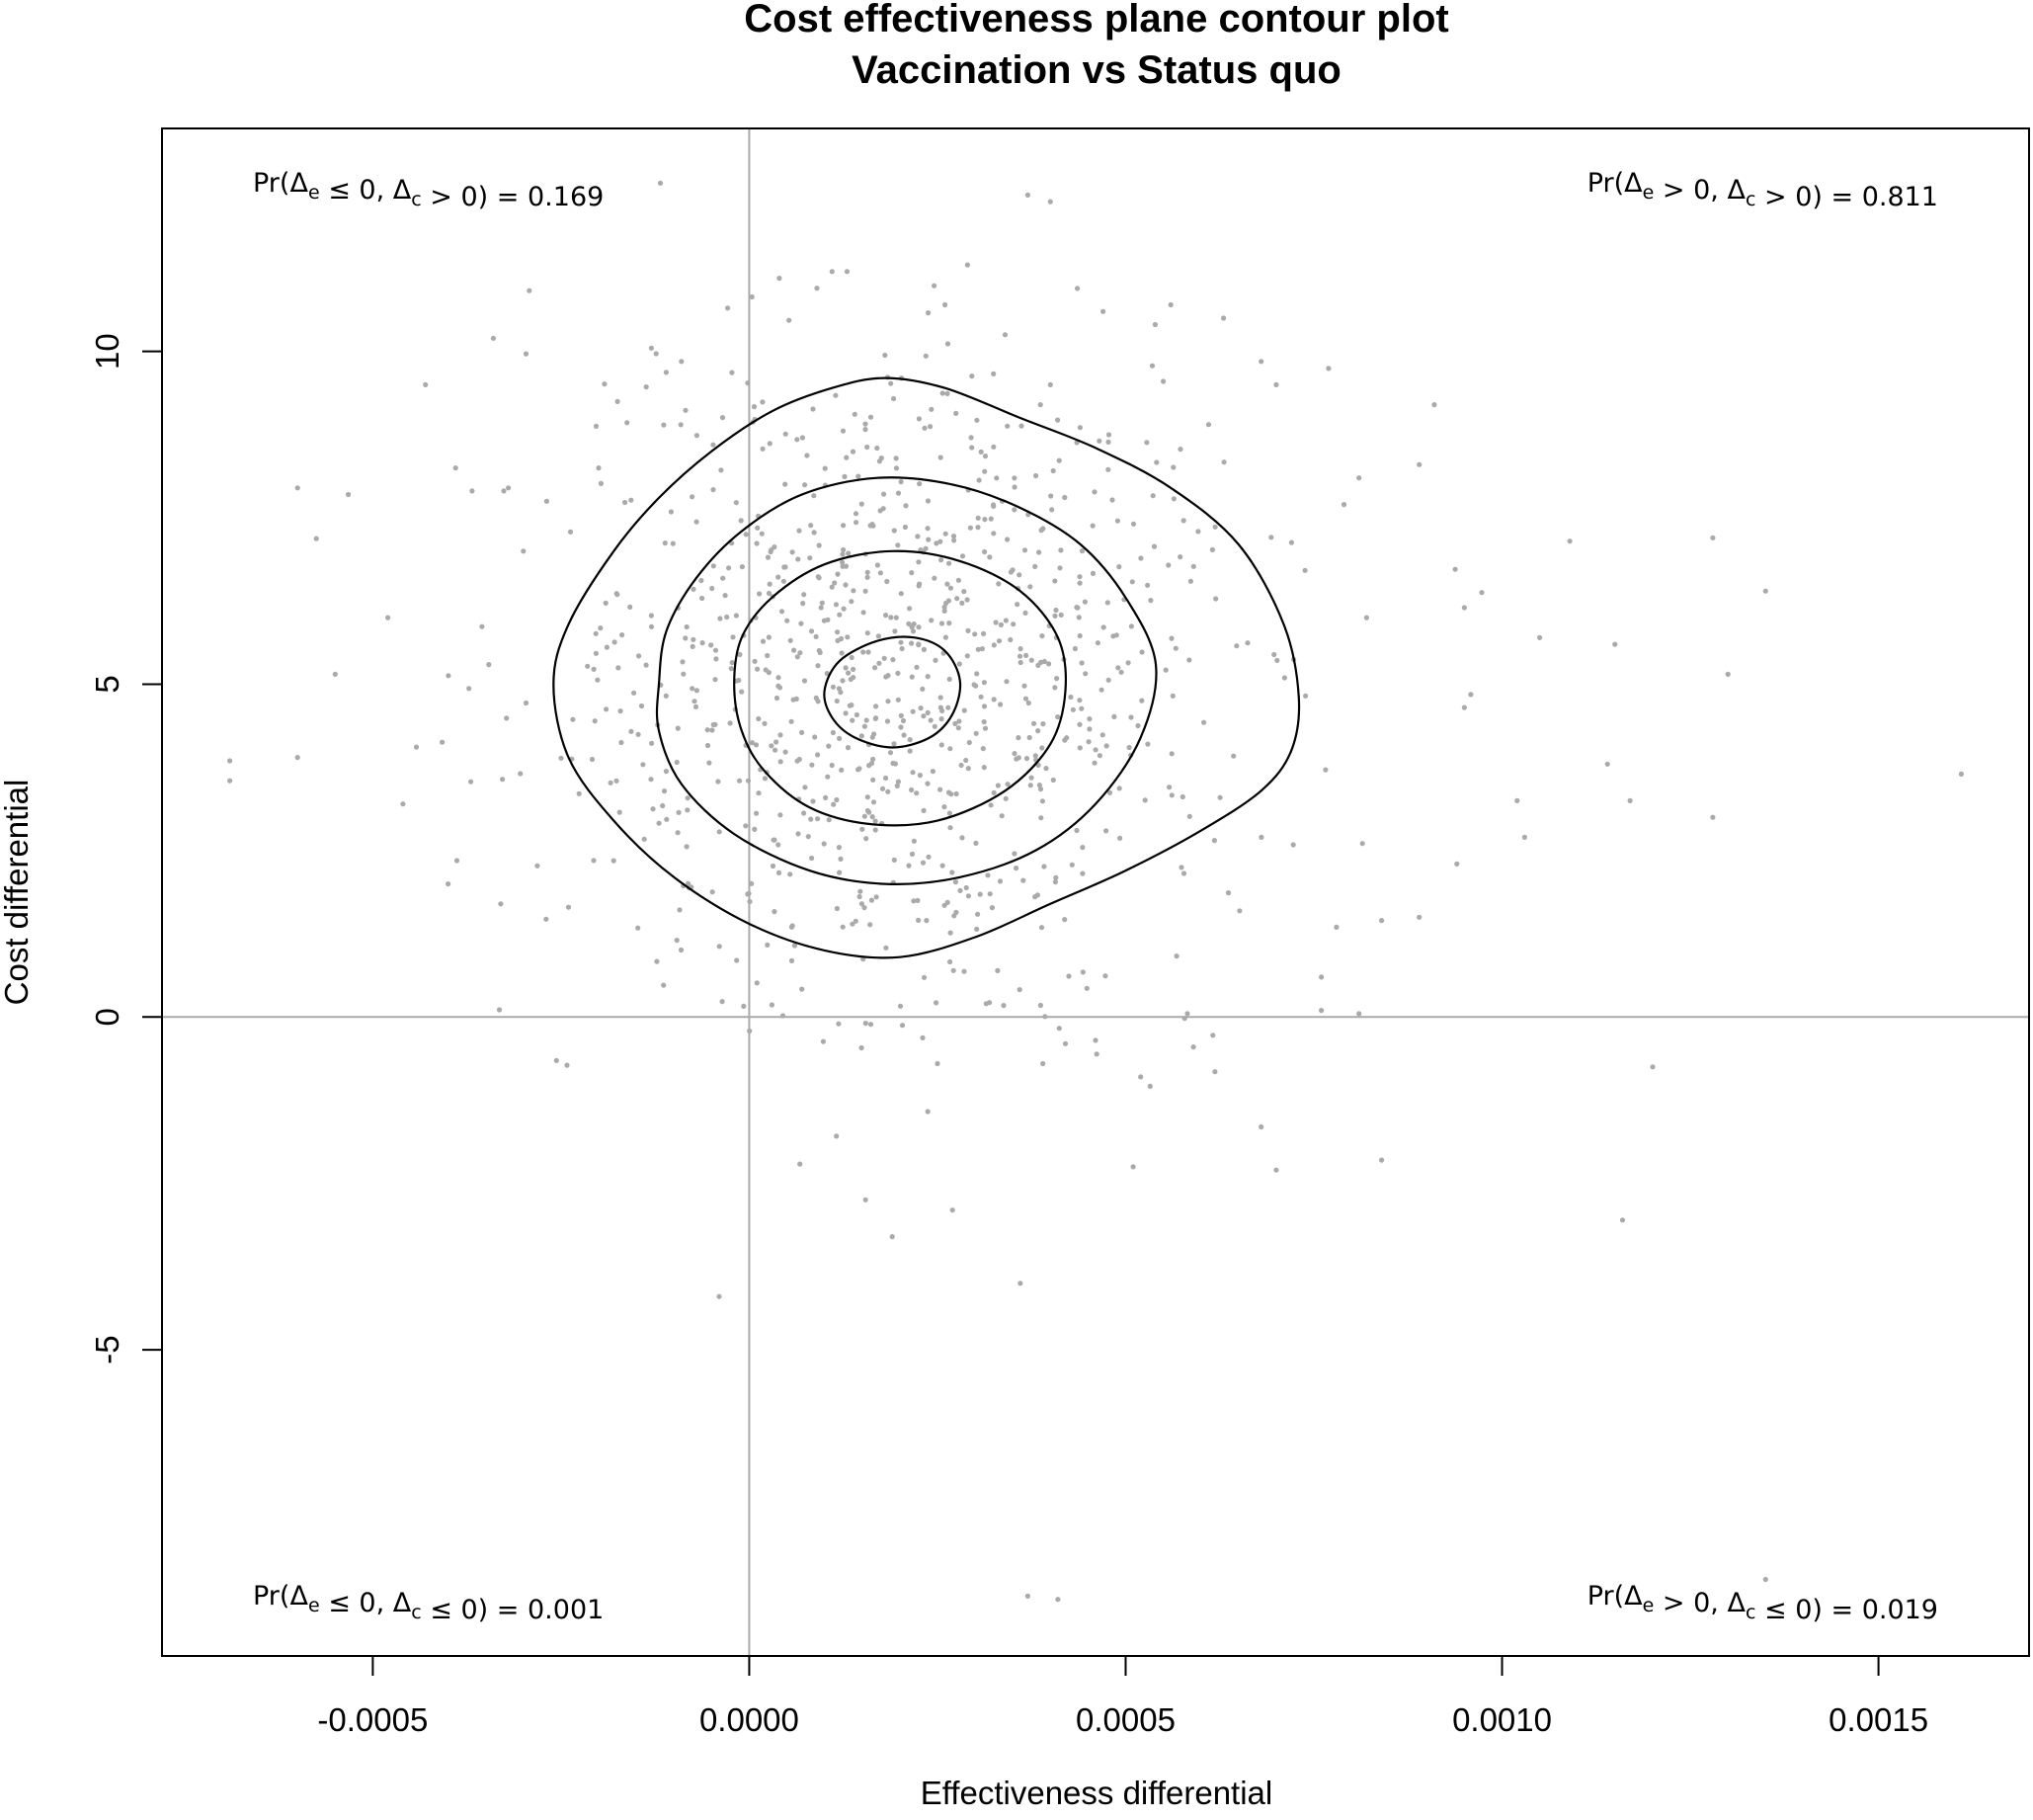 This screenshot has height=1820, width=2033. Describe the element at coordinates (107, 351) in the screenshot. I see `y-tick-label: 10` at that location.